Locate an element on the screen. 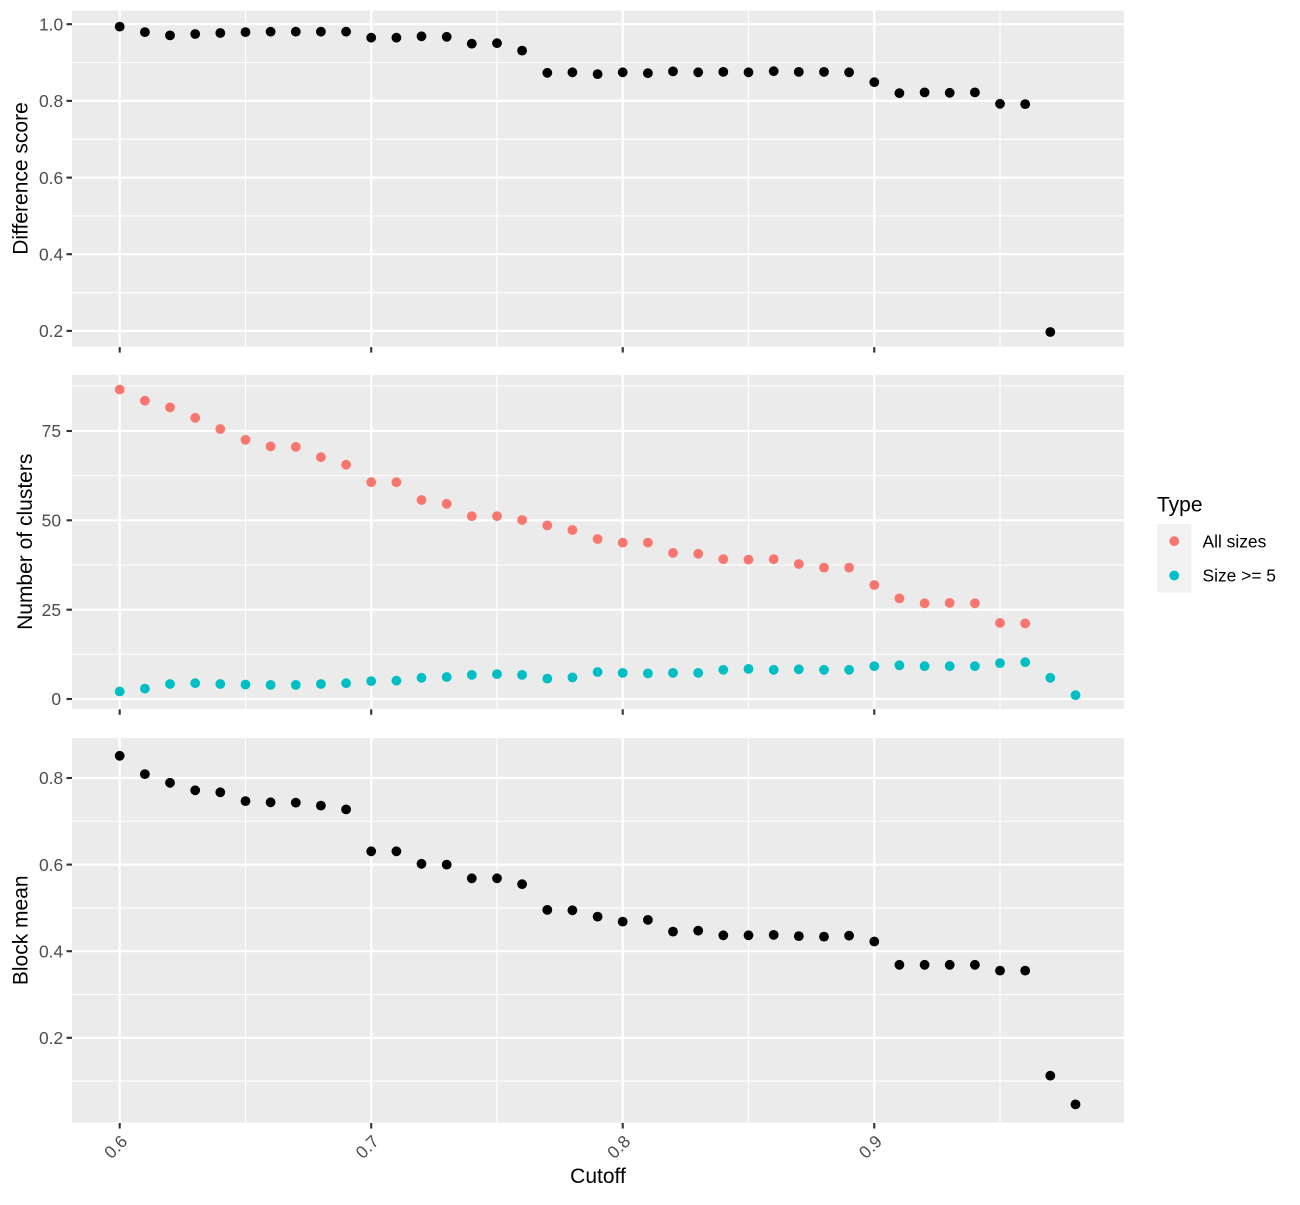 This screenshot has width=1300, height=1205. svg-text: 75 is located at coordinates (51, 431).